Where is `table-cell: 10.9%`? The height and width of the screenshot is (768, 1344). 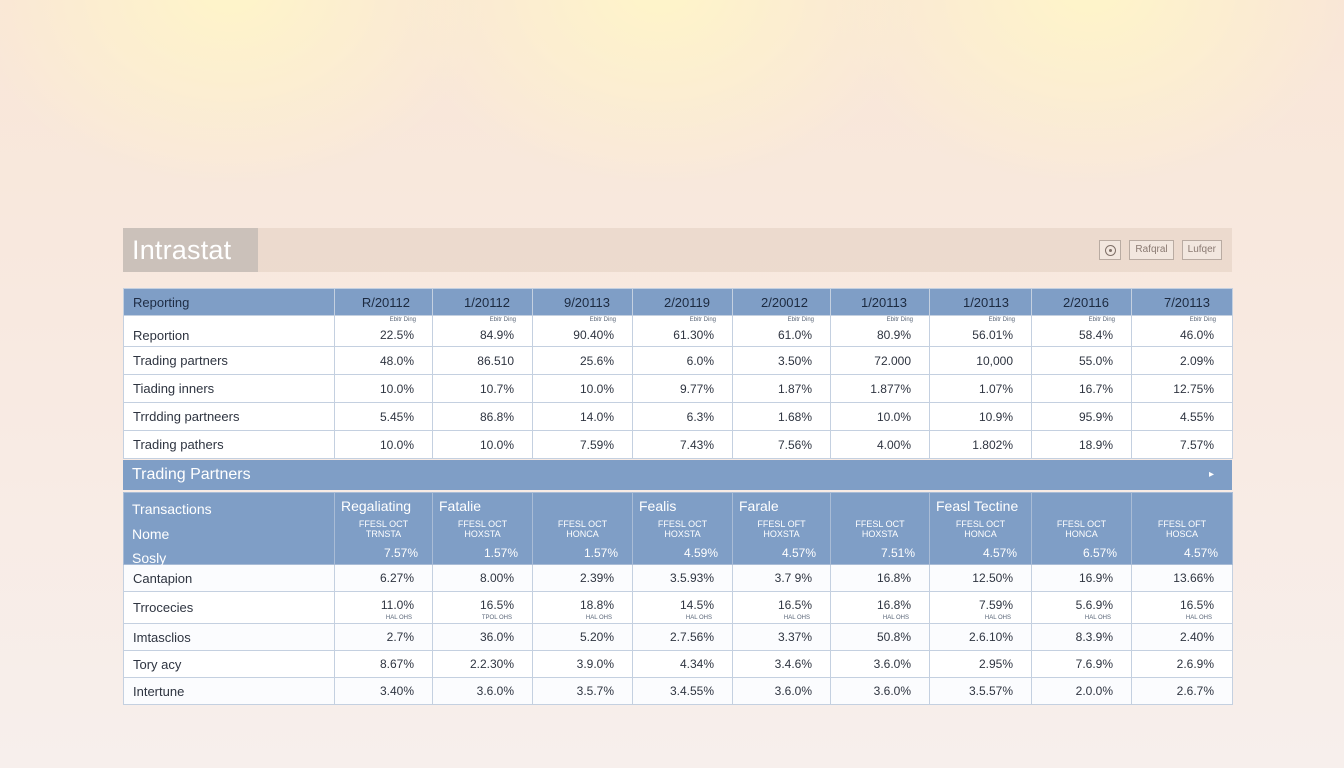 table-cell: 10.9% is located at coordinates (980, 416).